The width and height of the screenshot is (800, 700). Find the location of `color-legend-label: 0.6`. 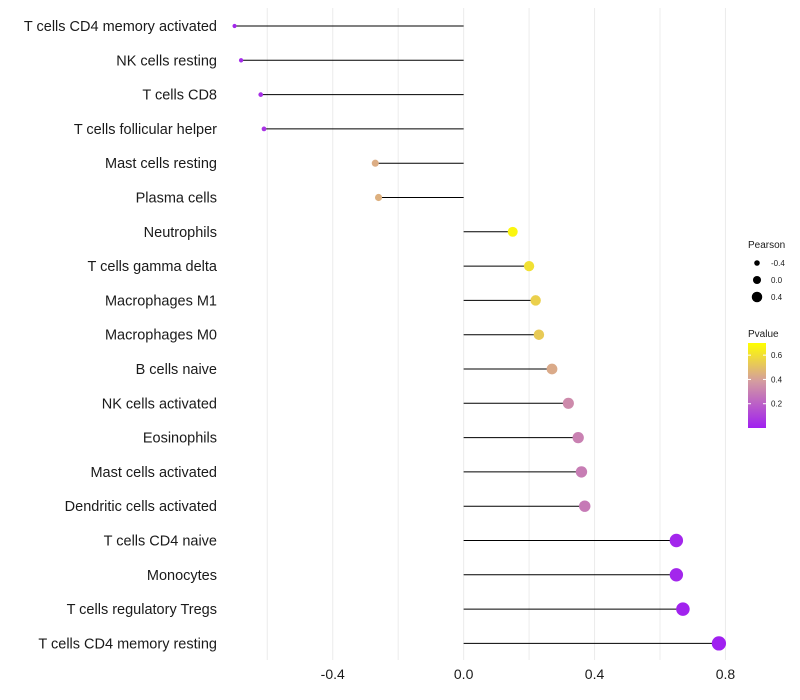

color-legend-label: 0.6 is located at coordinates (777, 355).